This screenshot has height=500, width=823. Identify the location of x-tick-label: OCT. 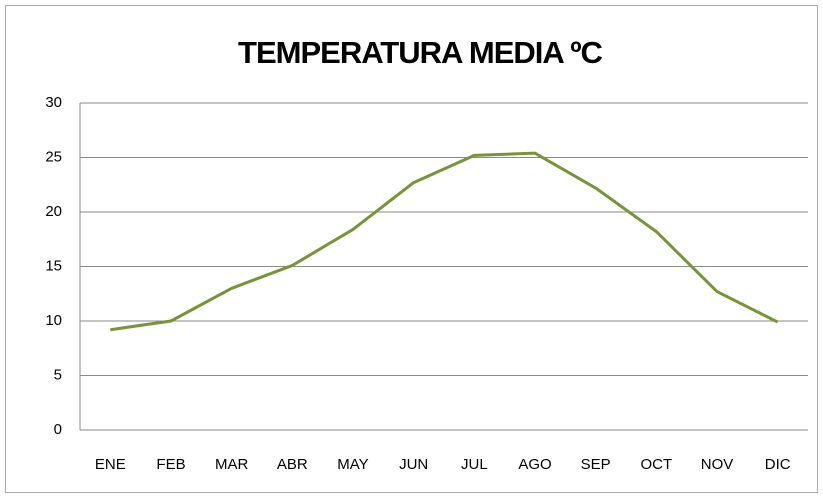
(656, 464).